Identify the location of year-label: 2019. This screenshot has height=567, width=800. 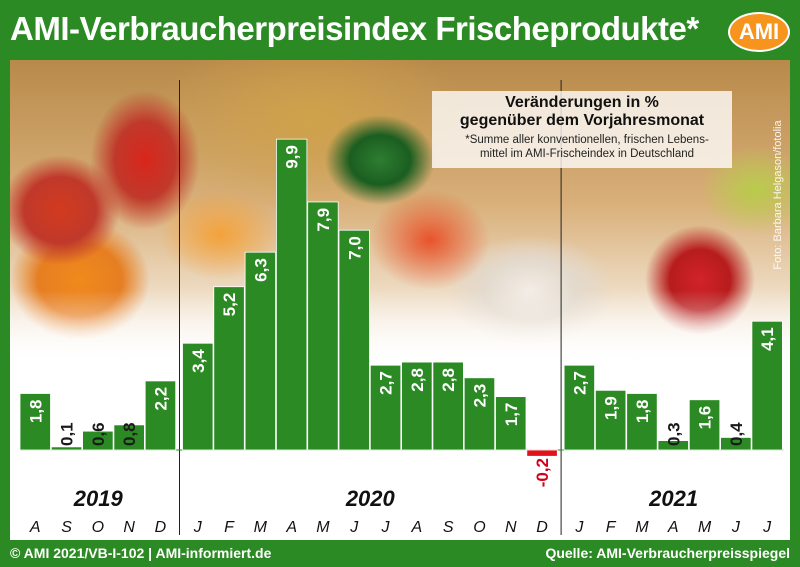
(98, 498).